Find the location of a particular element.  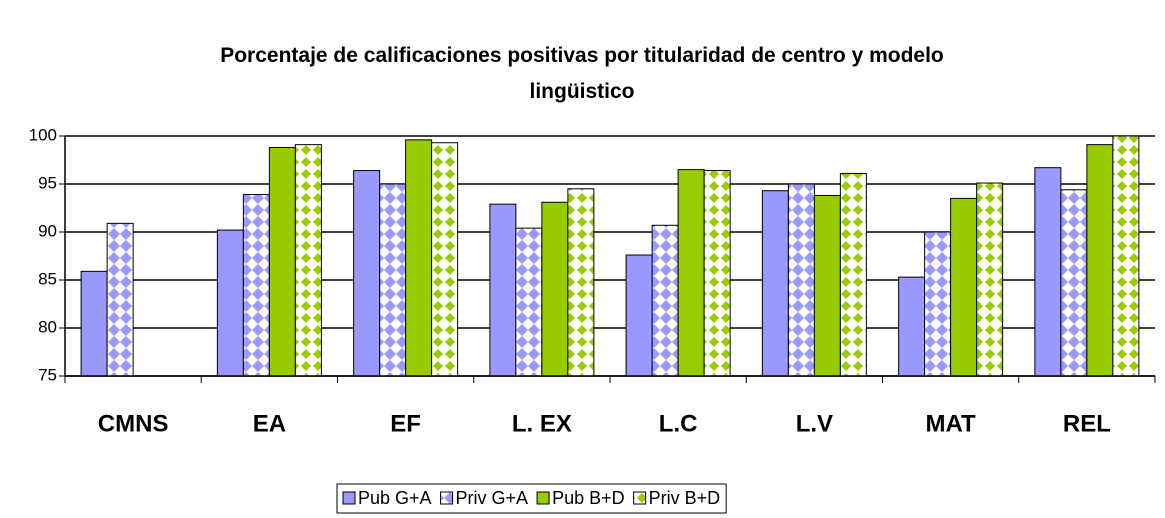

y-tick-label: 80 is located at coordinates (47, 326).